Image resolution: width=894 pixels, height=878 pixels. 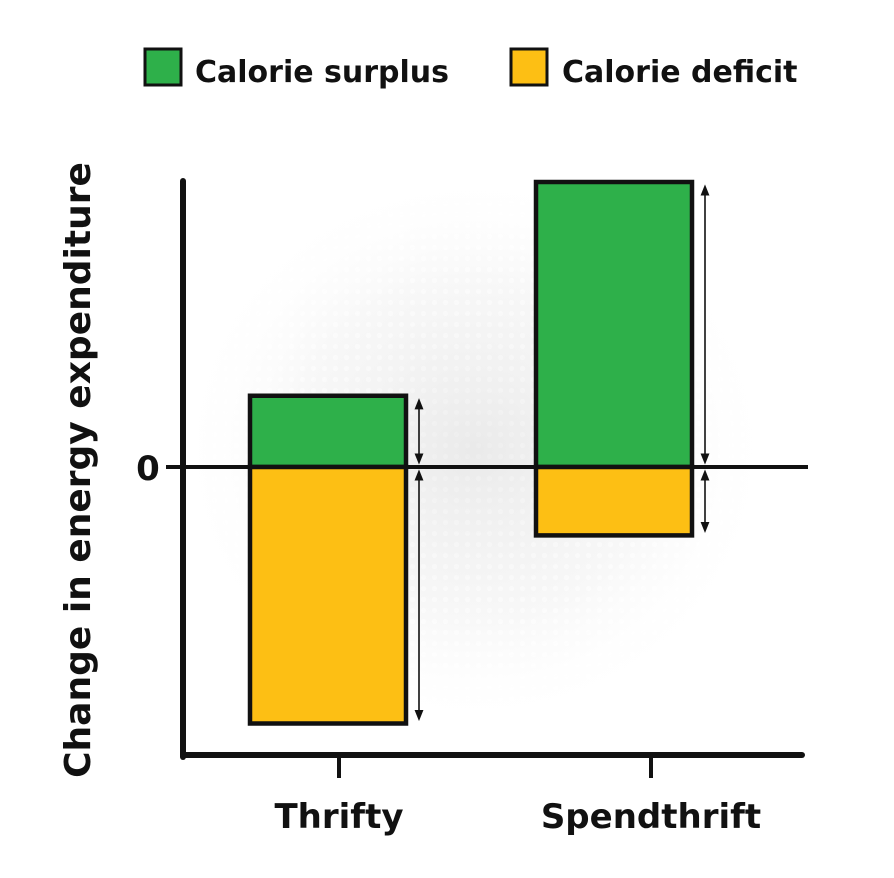 What do you see at coordinates (614, 501) in the screenshot?
I see `bar-spendthrift-deficit` at bounding box center [614, 501].